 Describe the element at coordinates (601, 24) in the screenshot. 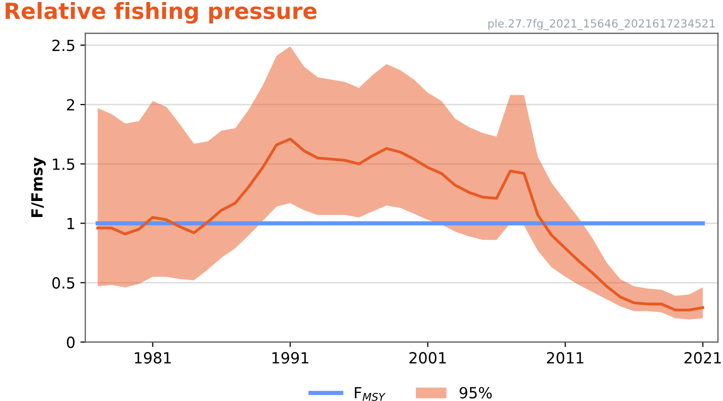

I see `text: ple.27.7fg_2021_15646_2021617234521` at that location.